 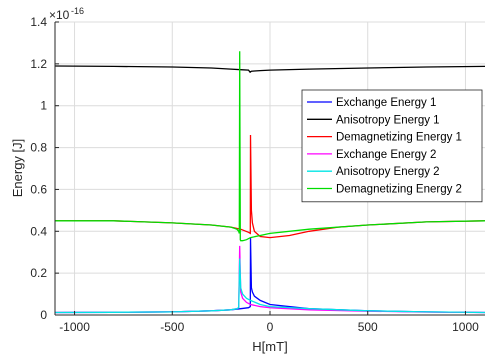 What do you see at coordinates (17, 168) in the screenshot?
I see `y-axis-label: Energy [J]` at bounding box center [17, 168].